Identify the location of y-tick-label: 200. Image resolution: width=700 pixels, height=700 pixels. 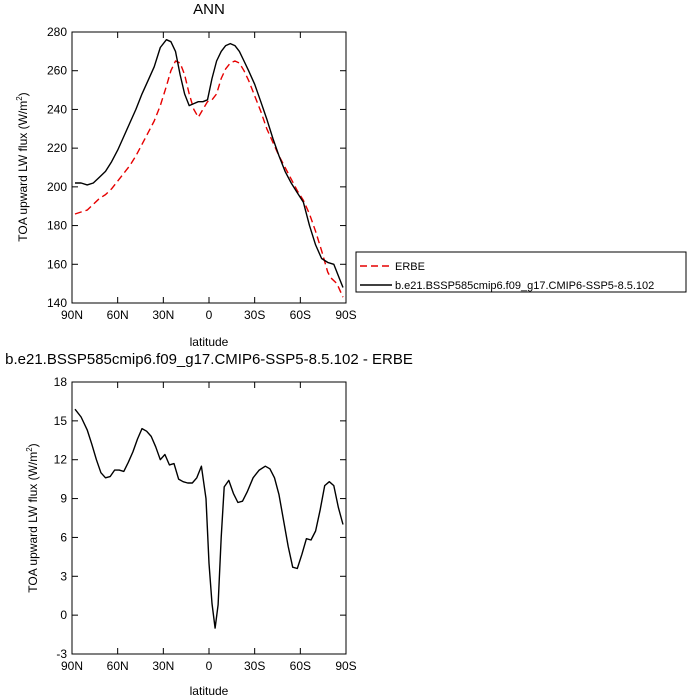
(57, 187).